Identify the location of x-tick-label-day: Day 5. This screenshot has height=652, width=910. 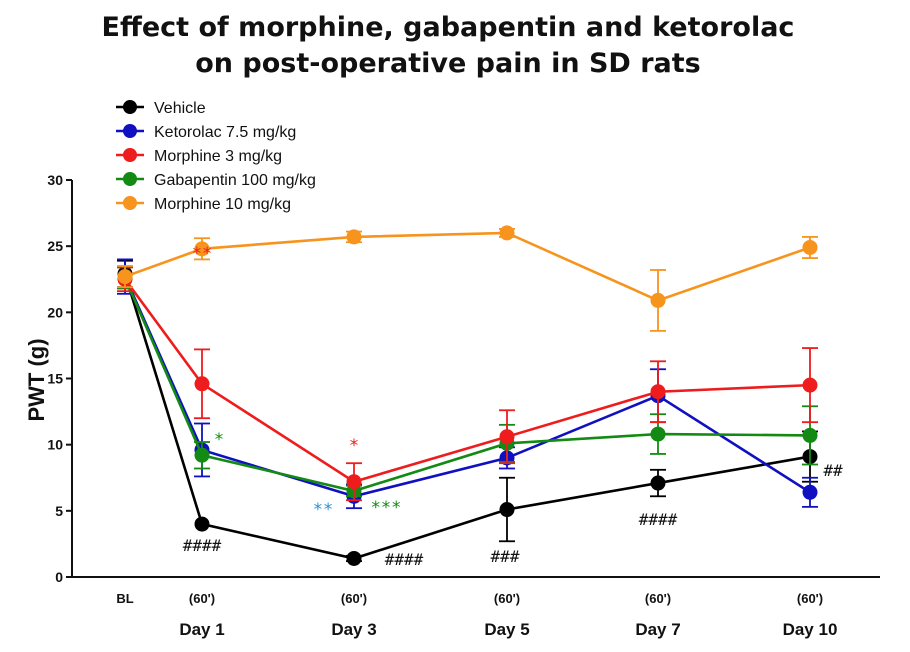
(506, 629).